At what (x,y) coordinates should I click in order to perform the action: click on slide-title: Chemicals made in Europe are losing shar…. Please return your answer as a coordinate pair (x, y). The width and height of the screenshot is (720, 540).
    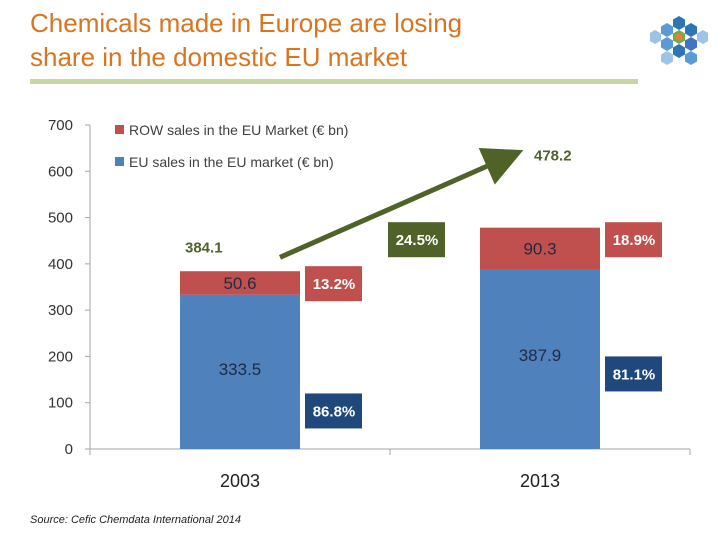
    Looking at the image, I should click on (330, 40).